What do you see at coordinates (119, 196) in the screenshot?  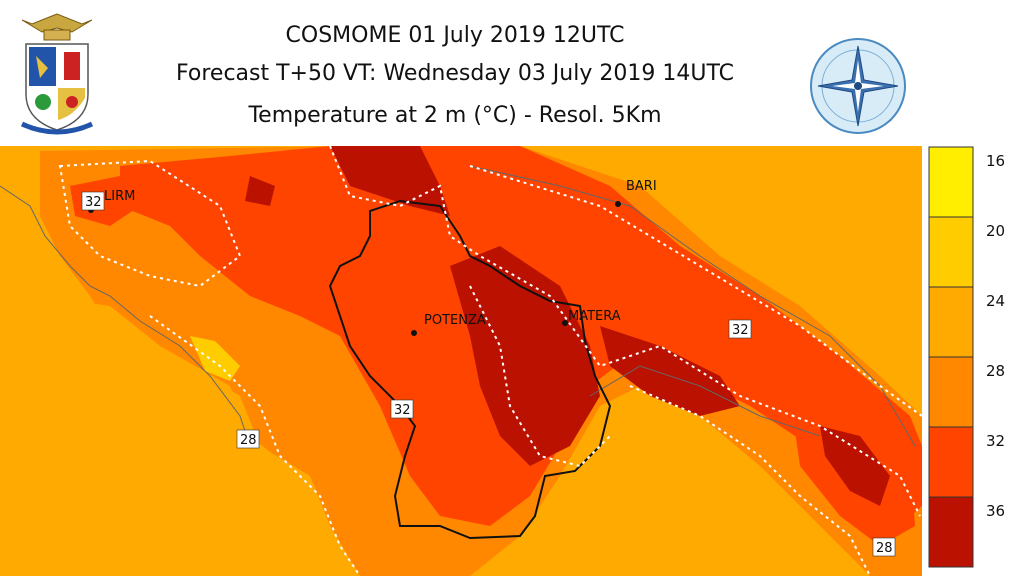 I see `place-label-lirm: LIRM` at bounding box center [119, 196].